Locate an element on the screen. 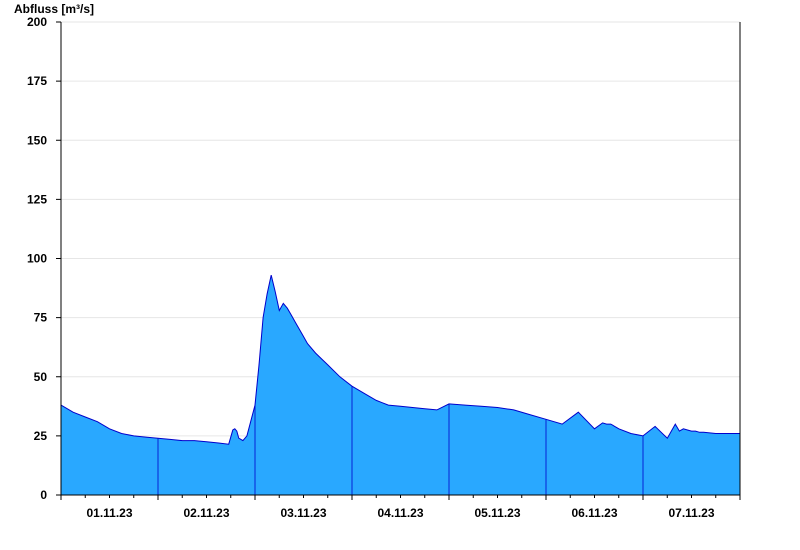 This screenshot has height=550, width=800. y-tick-label-5: 125 is located at coordinates (37, 199).